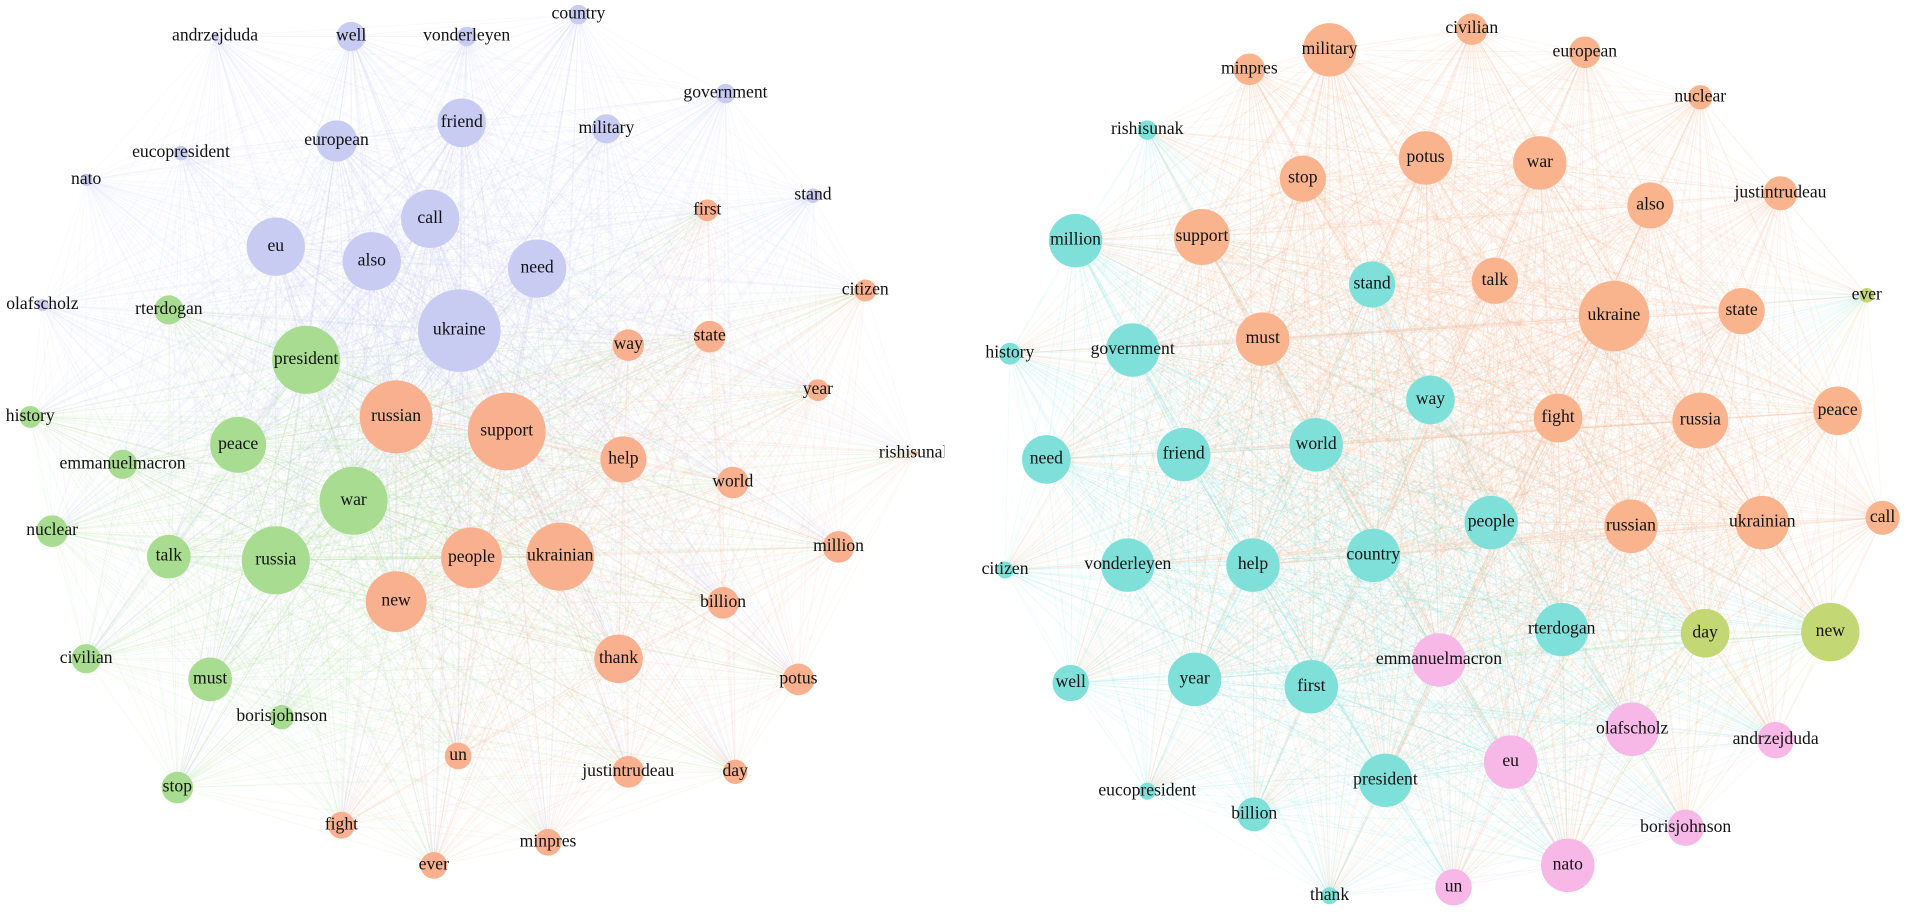 The image size is (1908, 914). What do you see at coordinates (707, 208) in the screenshot?
I see `node-label: first` at bounding box center [707, 208].